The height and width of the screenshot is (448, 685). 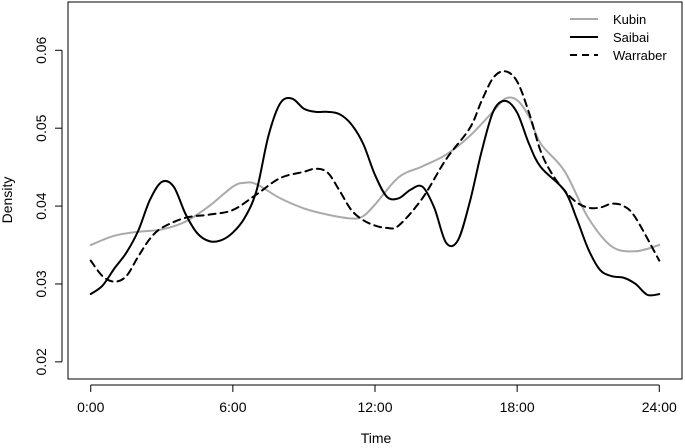 I want to click on legend-label-saibai: Saibai, so click(x=631, y=37).